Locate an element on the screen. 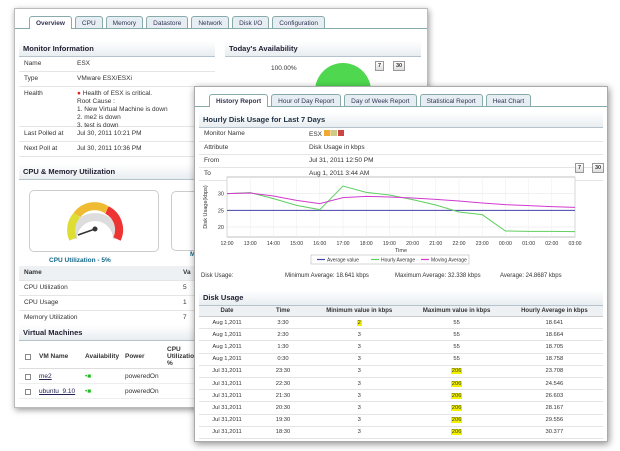 The height and width of the screenshot is (451, 620). tab-hour-of-day: Hour of Day Report is located at coordinates (306, 100).